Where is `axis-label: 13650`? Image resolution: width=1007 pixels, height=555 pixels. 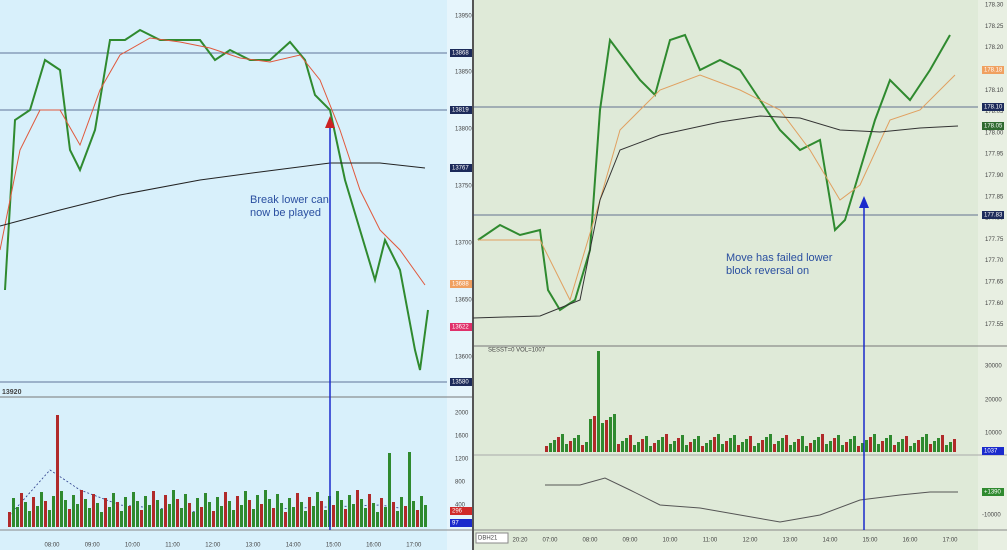 axis-label: 13650 is located at coordinates (463, 301).